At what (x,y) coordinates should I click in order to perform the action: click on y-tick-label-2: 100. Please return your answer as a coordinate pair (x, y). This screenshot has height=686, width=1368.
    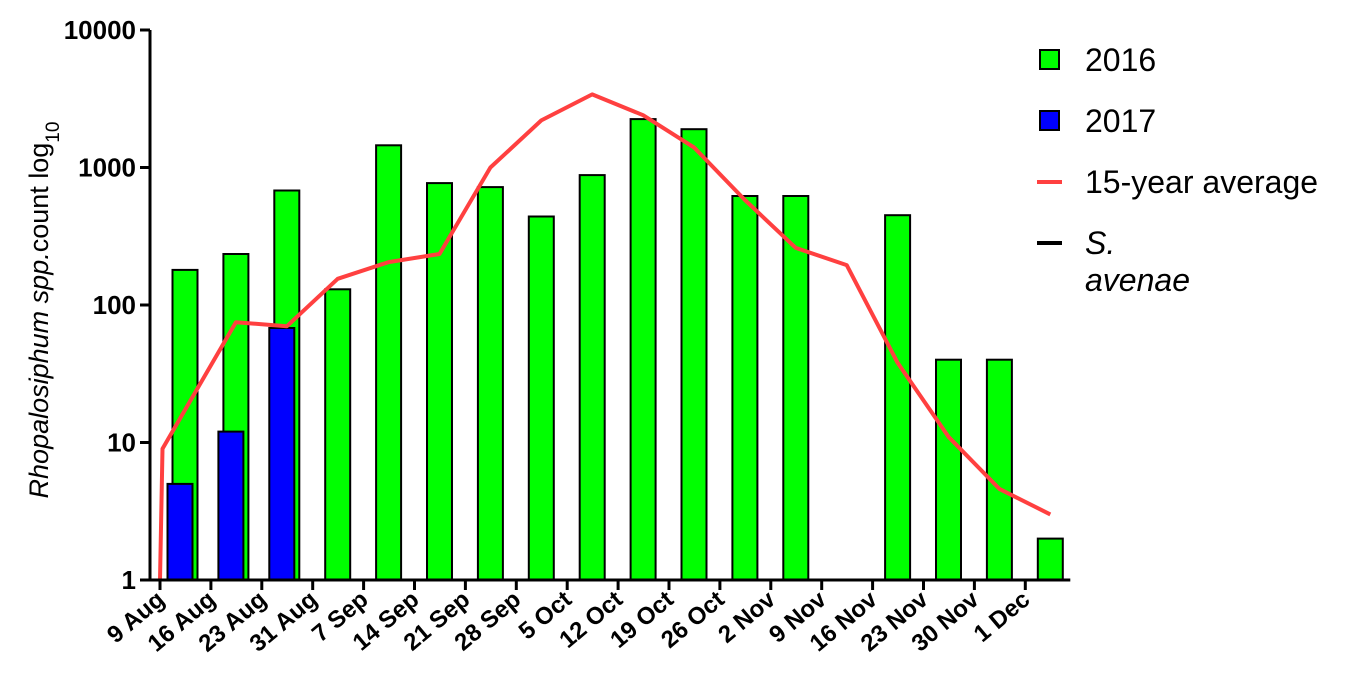
    Looking at the image, I should click on (114, 305).